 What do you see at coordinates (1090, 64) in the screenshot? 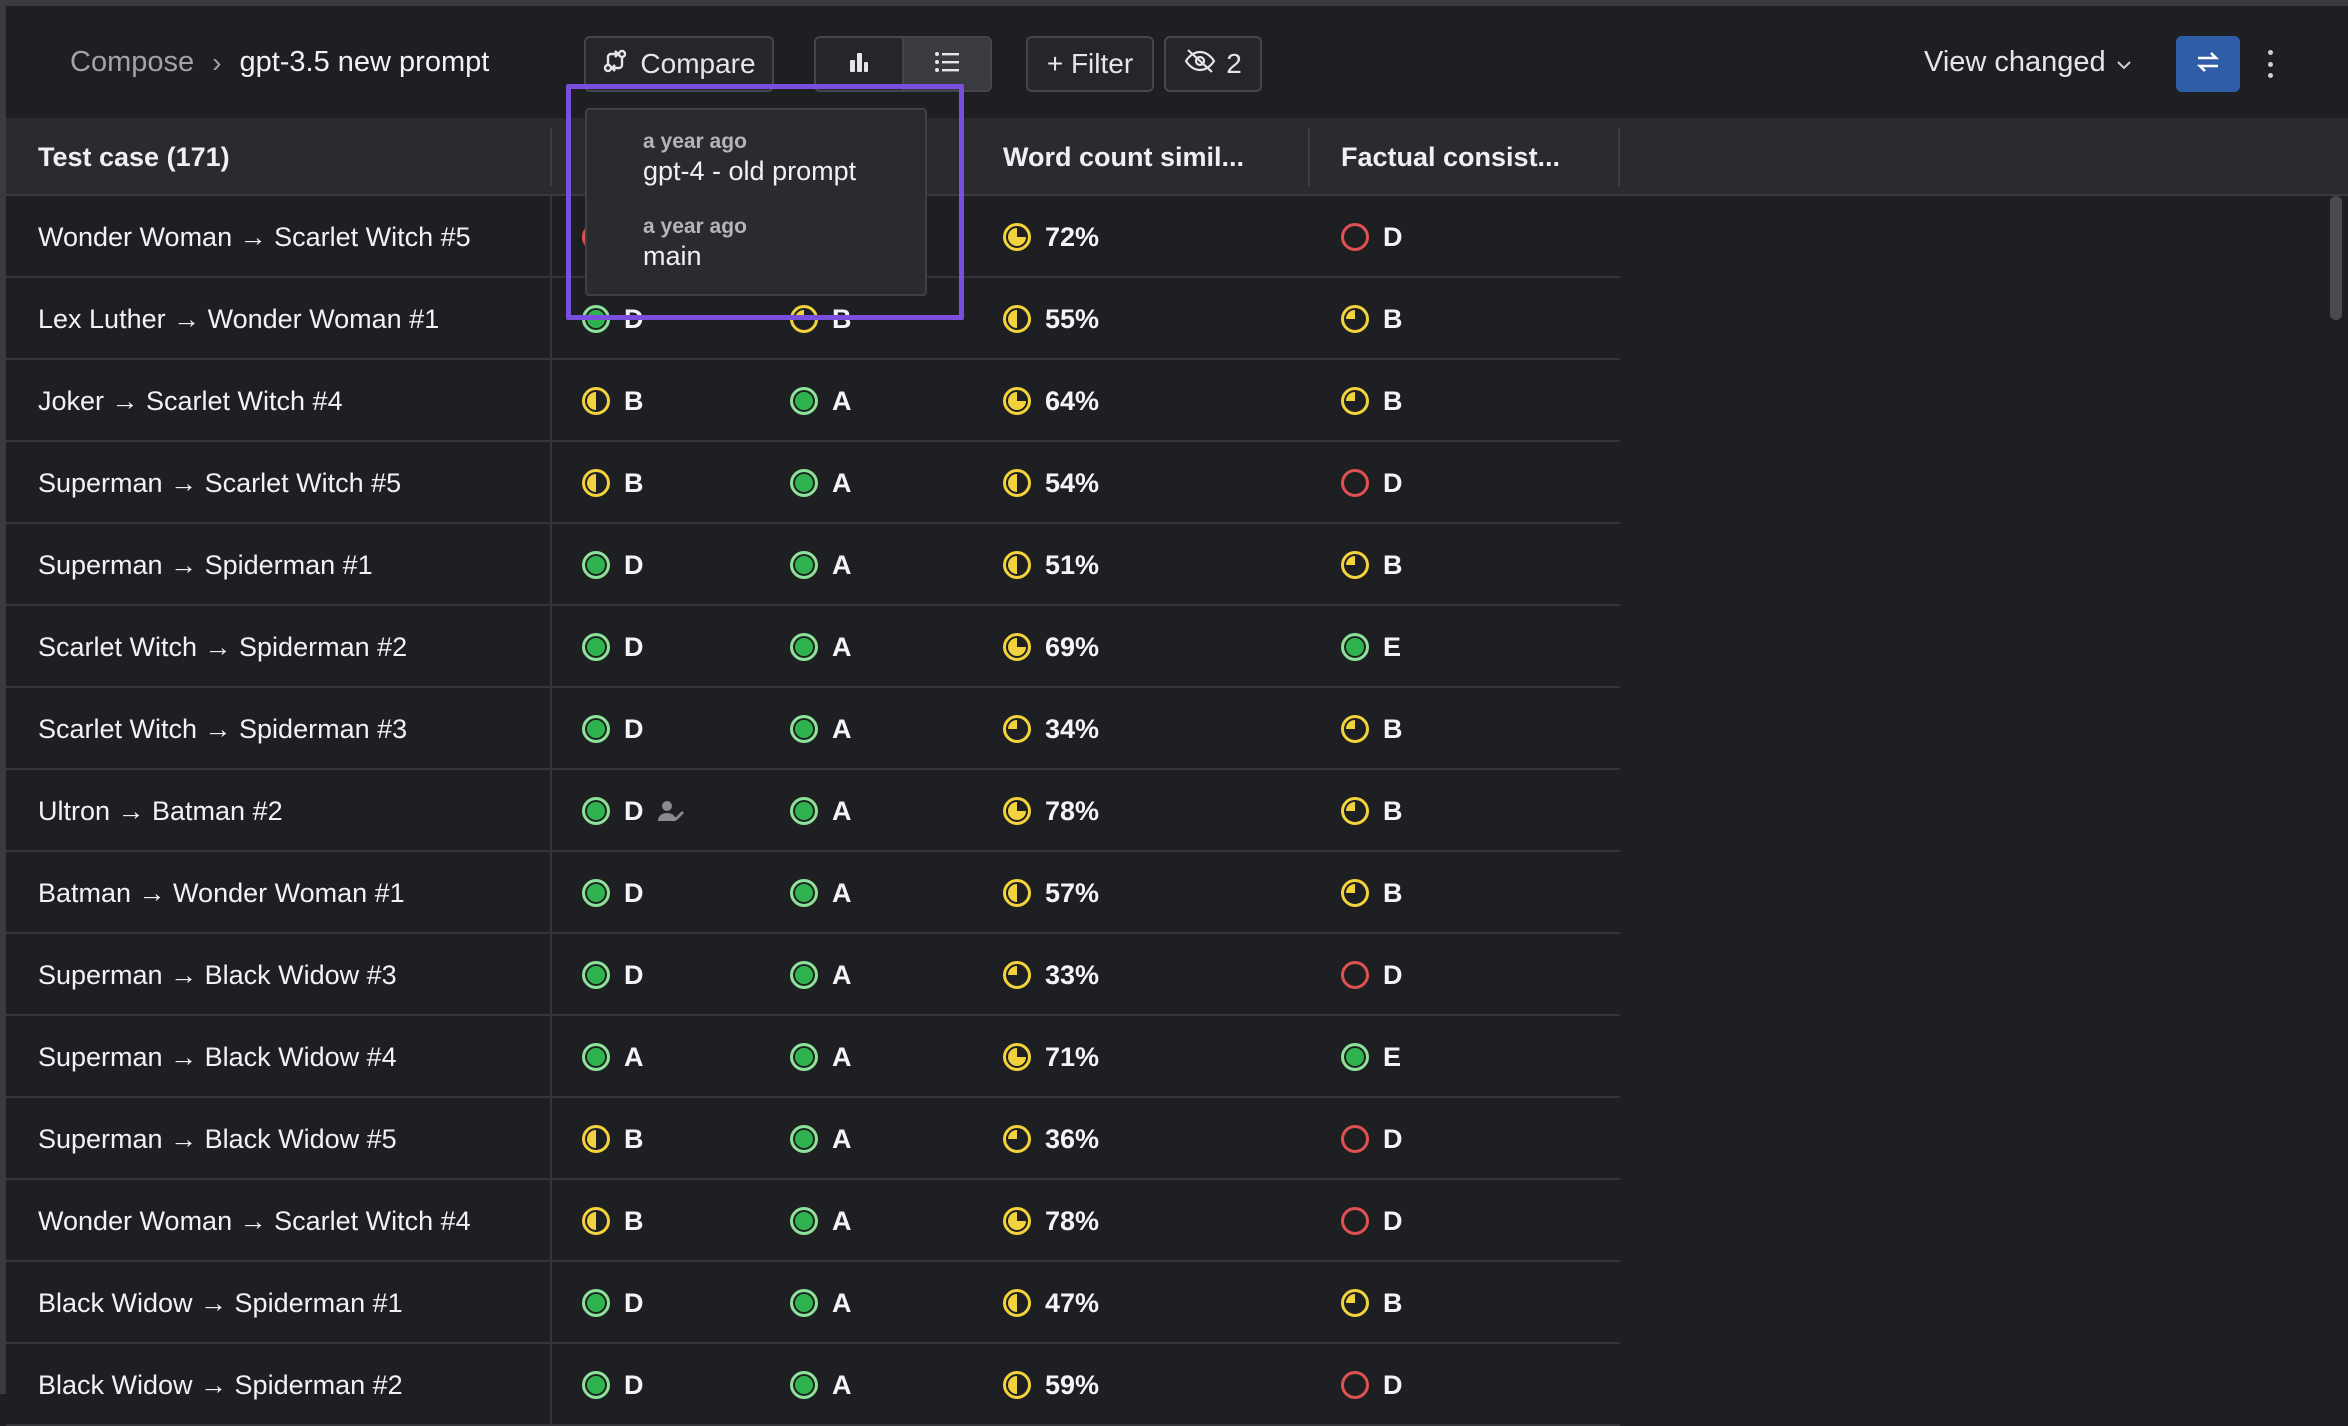
I see `add-filter-button: + Filter` at bounding box center [1090, 64].